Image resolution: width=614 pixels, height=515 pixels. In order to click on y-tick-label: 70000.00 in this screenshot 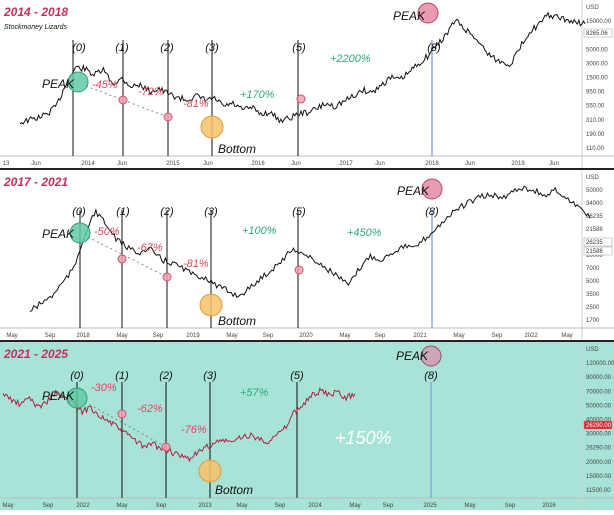, I will do `click(599, 392)`.